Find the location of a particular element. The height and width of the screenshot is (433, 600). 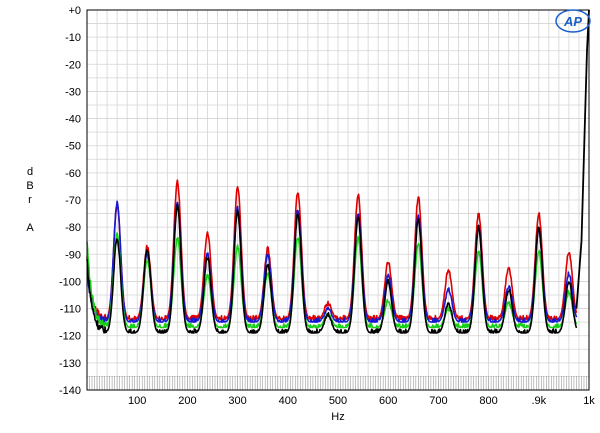

x-axis-title: Hz is located at coordinates (337, 417).